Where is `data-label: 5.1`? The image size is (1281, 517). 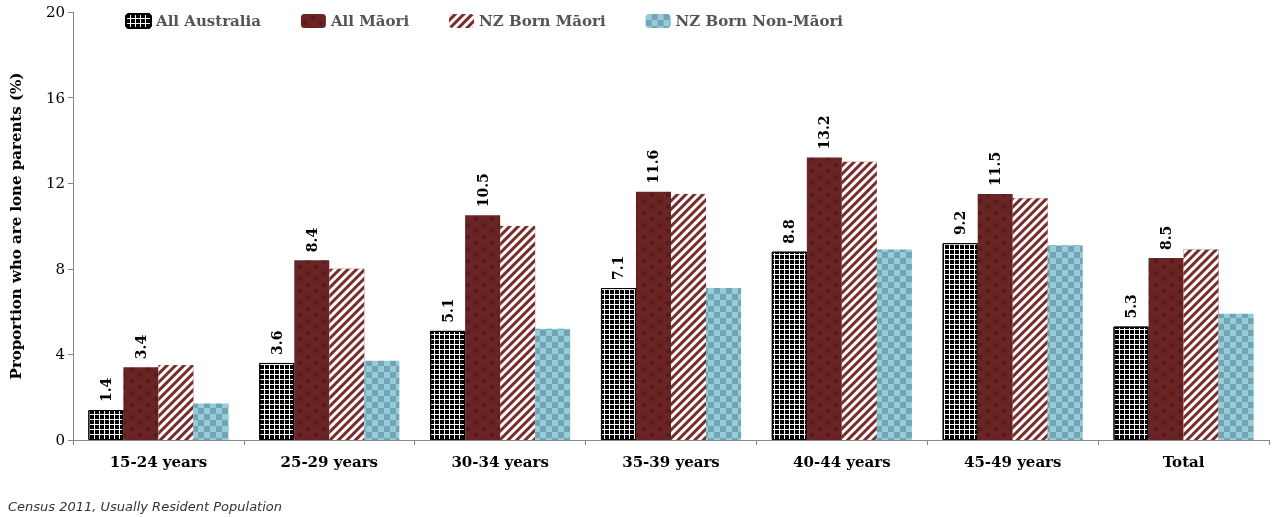 data-label: 5.1 is located at coordinates (447, 310).